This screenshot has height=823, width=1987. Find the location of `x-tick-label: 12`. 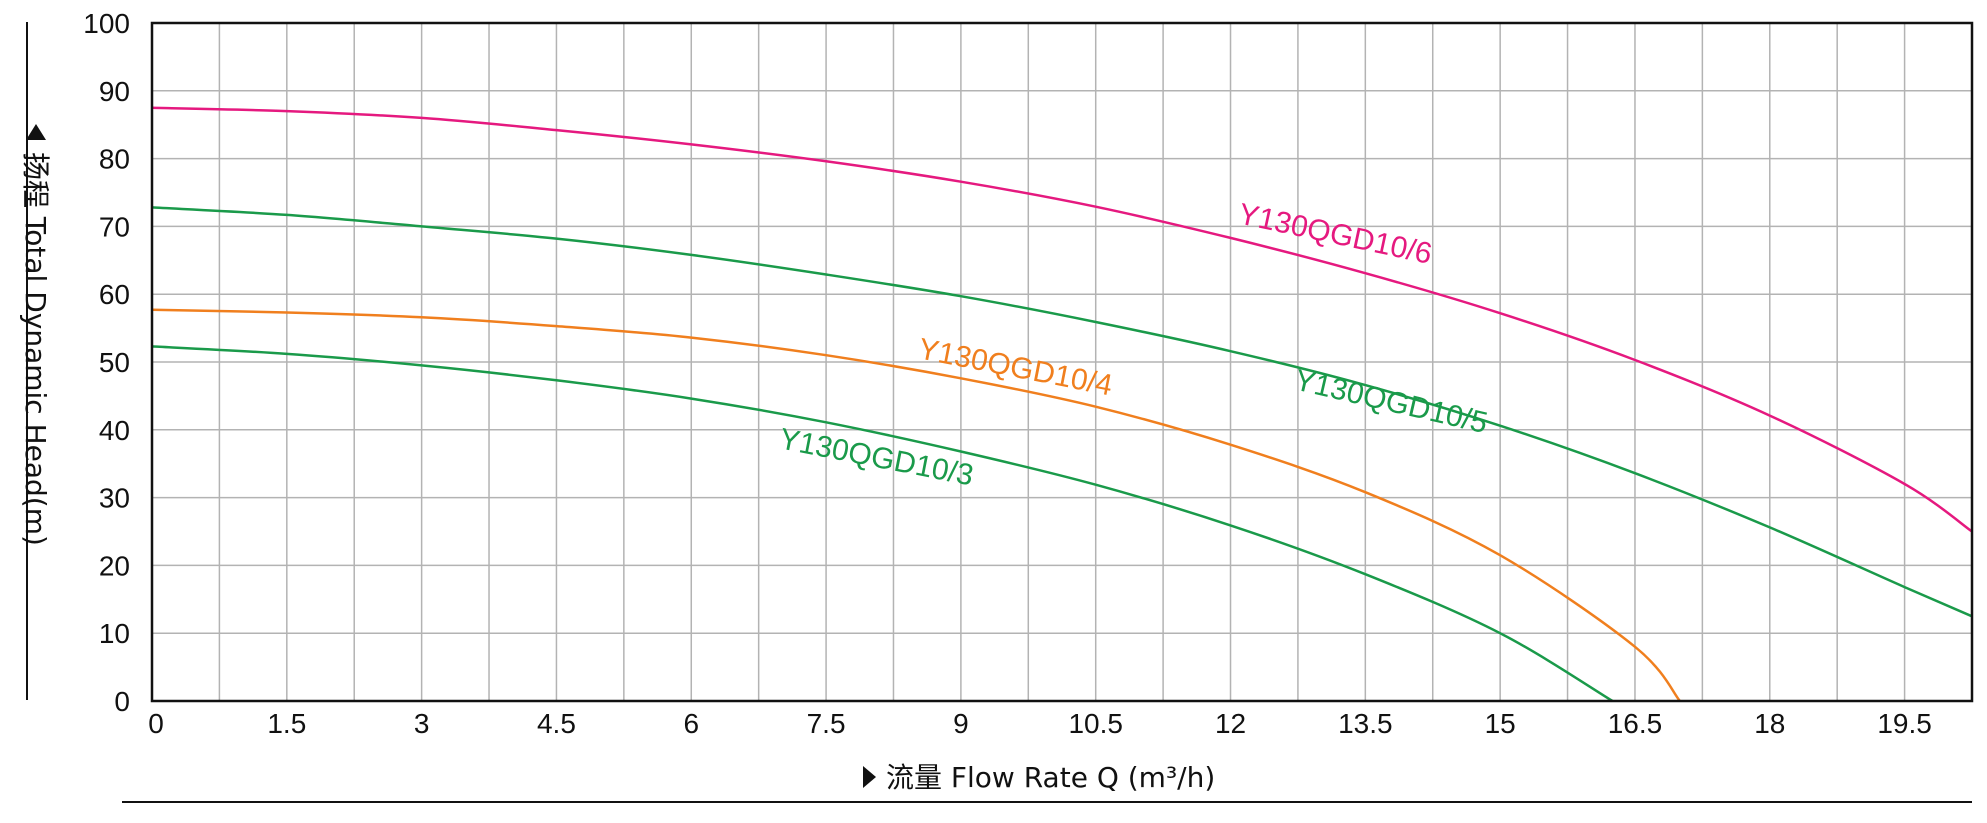

x-tick-label: 12 is located at coordinates (1230, 723).